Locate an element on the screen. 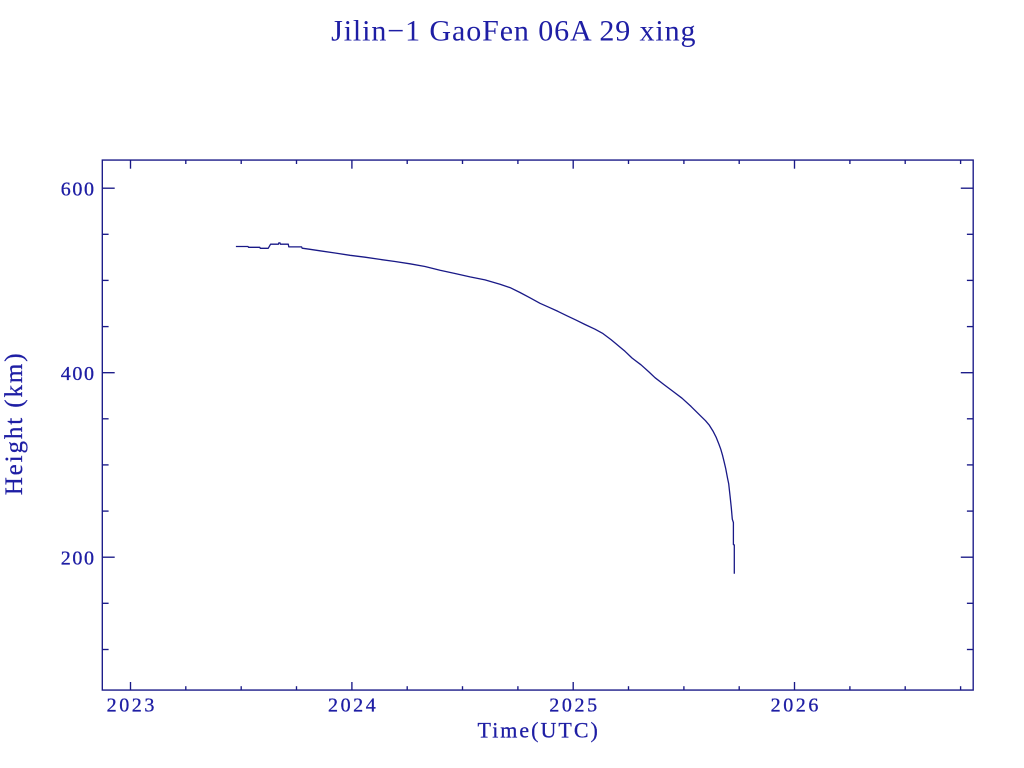 Image resolution: width=1024 pixels, height=768 pixels. svg-text: Jilin−1 GaoFen 06A 29 xing is located at coordinates (513, 31).